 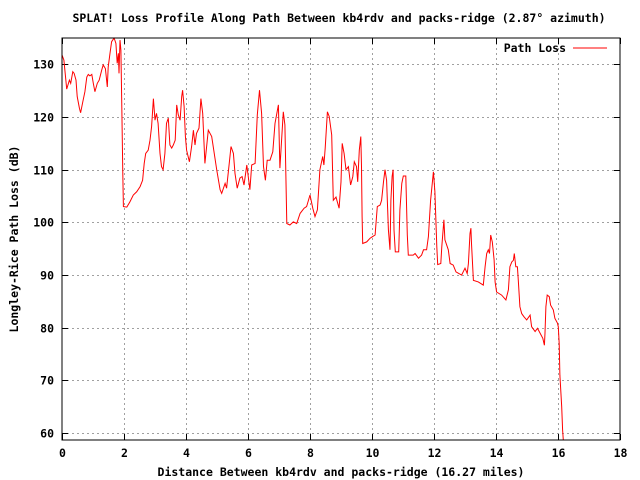 What do you see at coordinates (47, 276) in the screenshot?
I see `y-tick-label: 90` at bounding box center [47, 276].